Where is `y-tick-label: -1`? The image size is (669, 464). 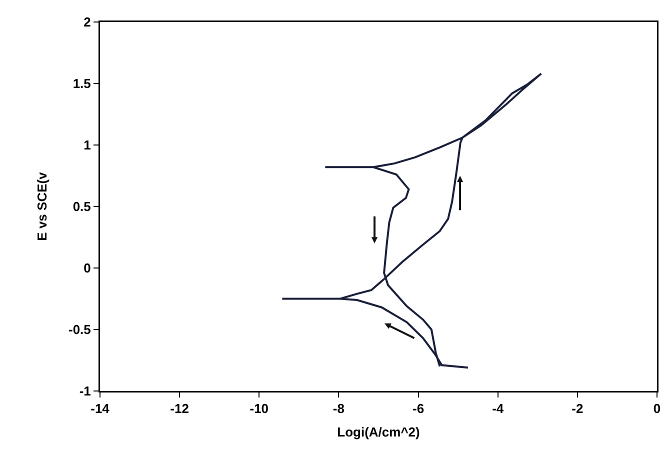
y-tick-label: -1 is located at coordinates (85, 391).